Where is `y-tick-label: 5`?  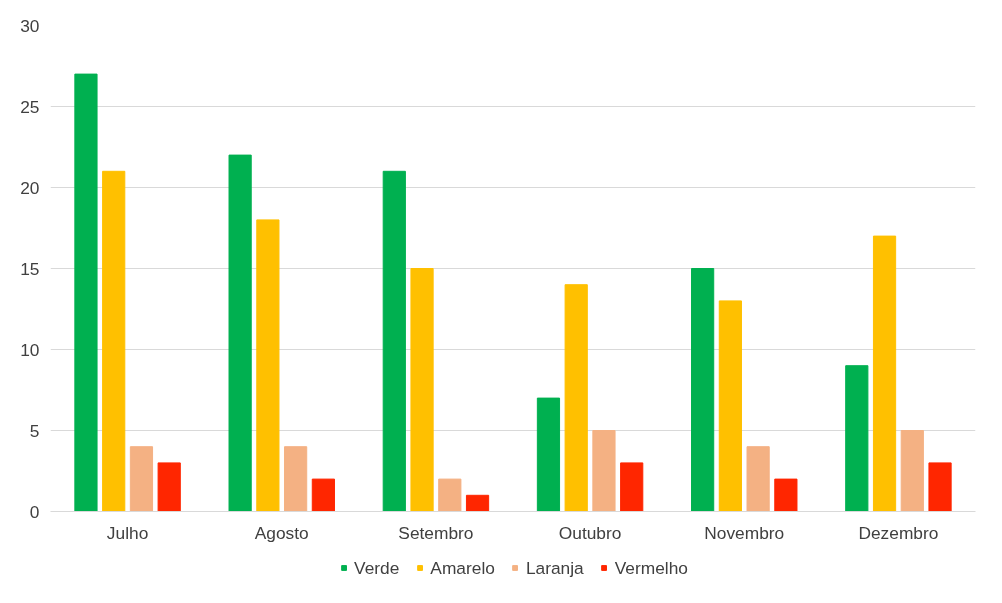 y-tick-label: 5 is located at coordinates (34, 430).